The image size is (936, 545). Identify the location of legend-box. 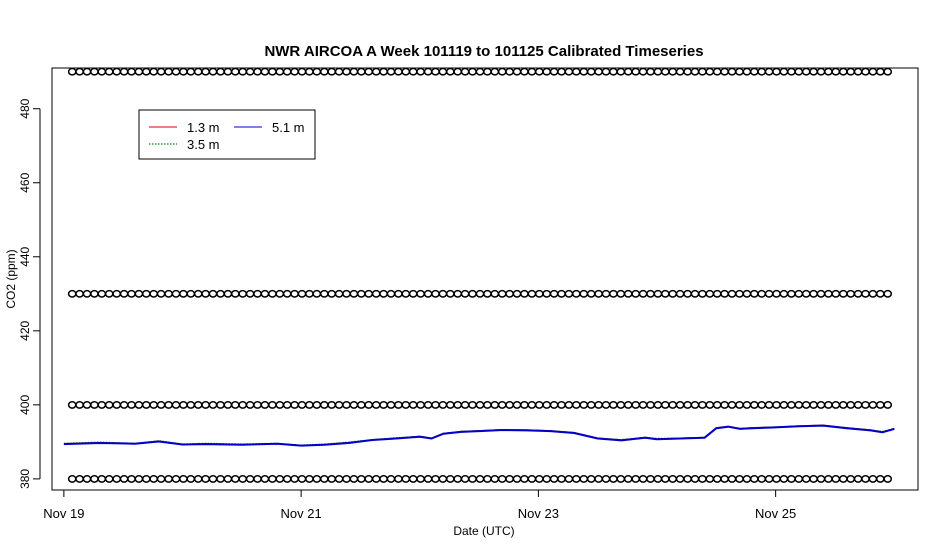
(227, 134).